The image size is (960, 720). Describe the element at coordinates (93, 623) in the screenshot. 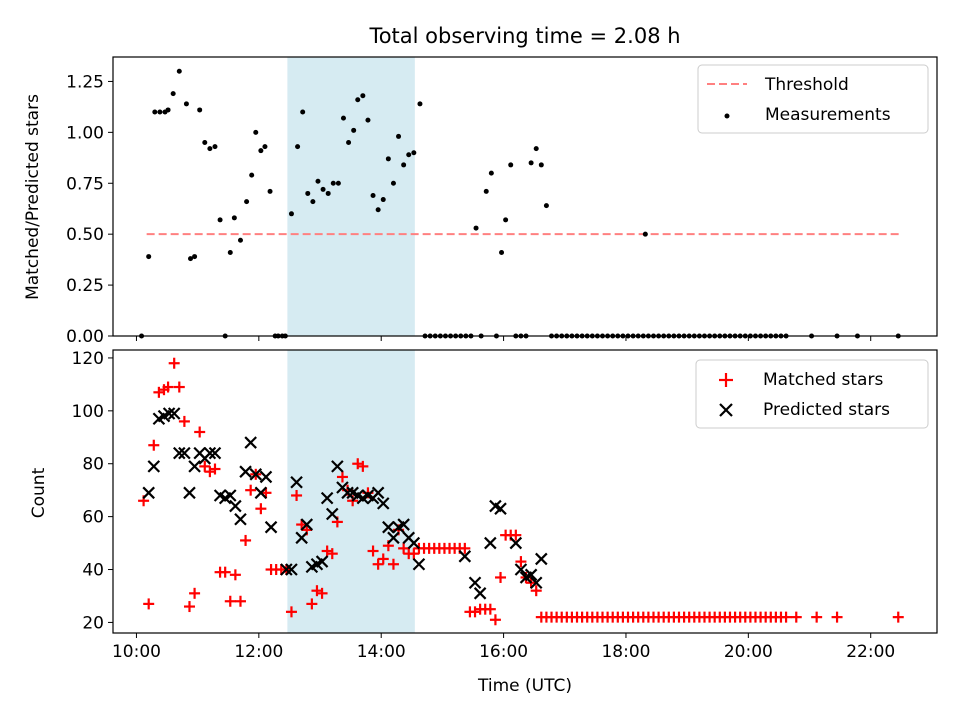

I see `bottom-y-tick-label: 20` at that location.